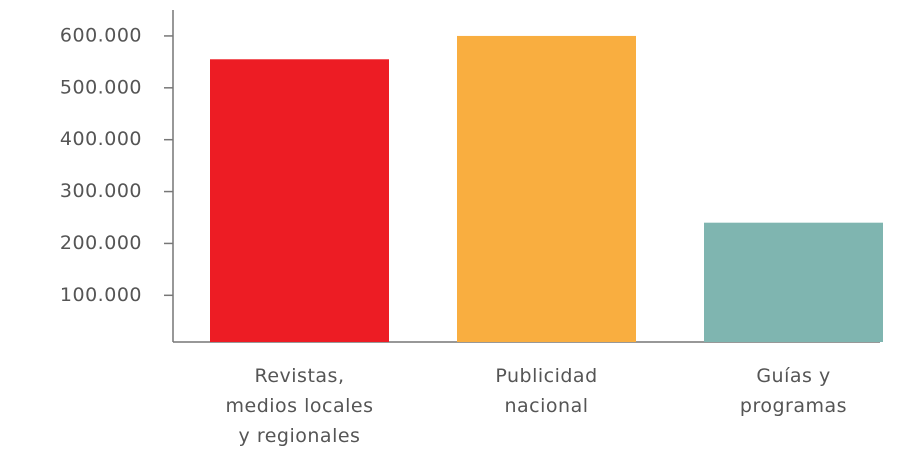 Image resolution: width=905 pixels, height=449 pixels. What do you see at coordinates (546, 391) in the screenshot?
I see `x-tick-label: Publicidad nacional` at bounding box center [546, 391].